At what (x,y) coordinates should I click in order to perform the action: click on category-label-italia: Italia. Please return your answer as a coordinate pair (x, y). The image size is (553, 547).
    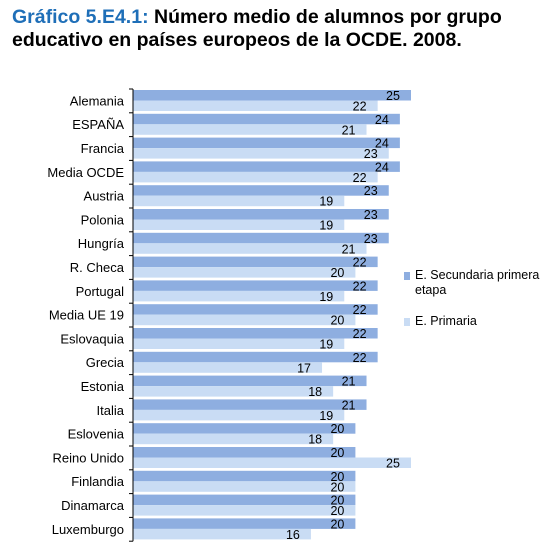
    Looking at the image, I should click on (111, 410).